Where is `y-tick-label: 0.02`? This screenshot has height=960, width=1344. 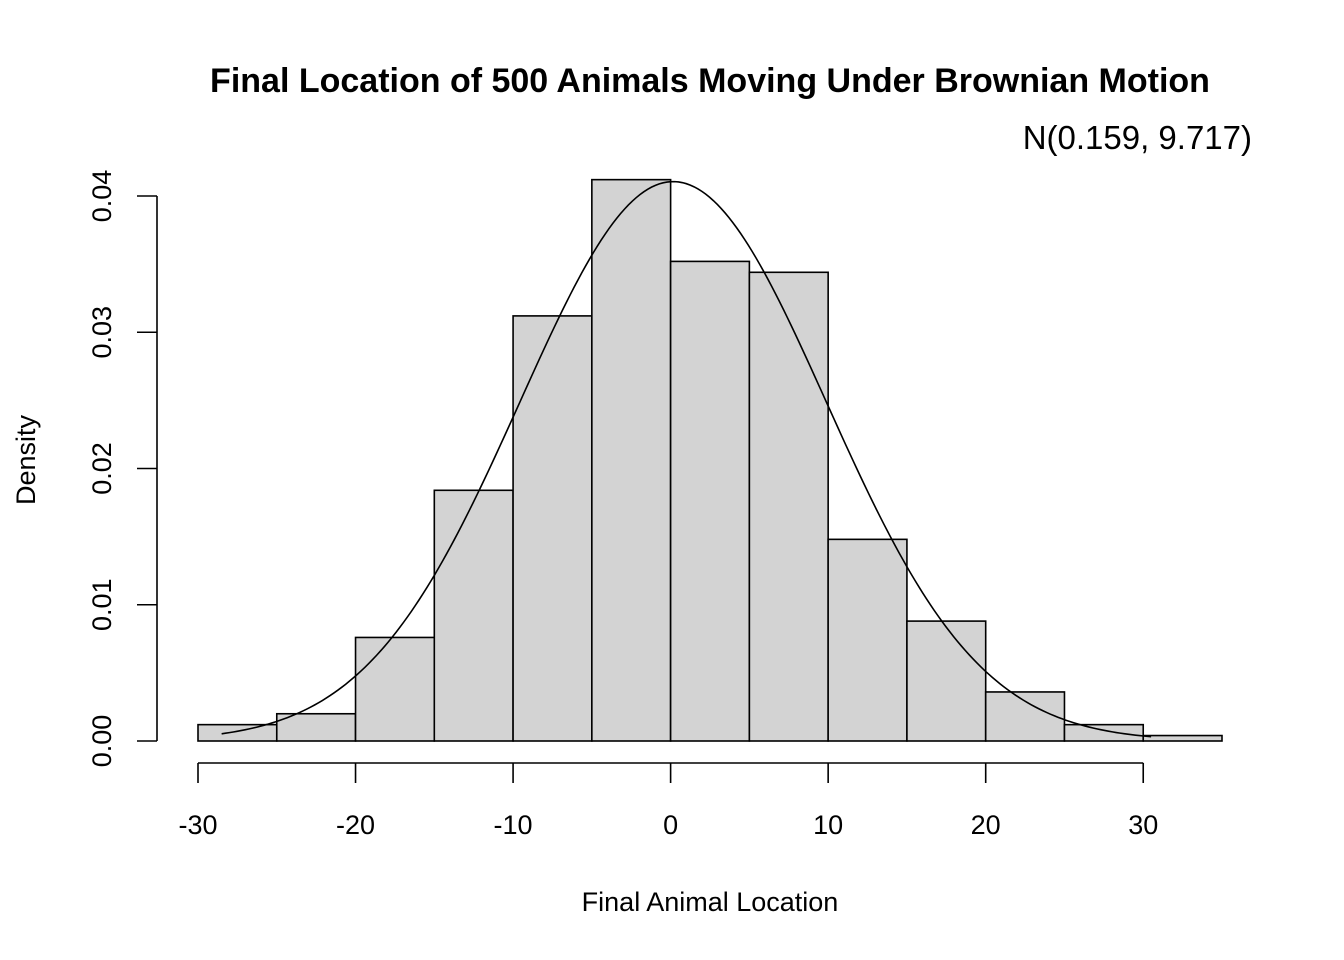 y-tick-label: 0.02 is located at coordinates (102, 468).